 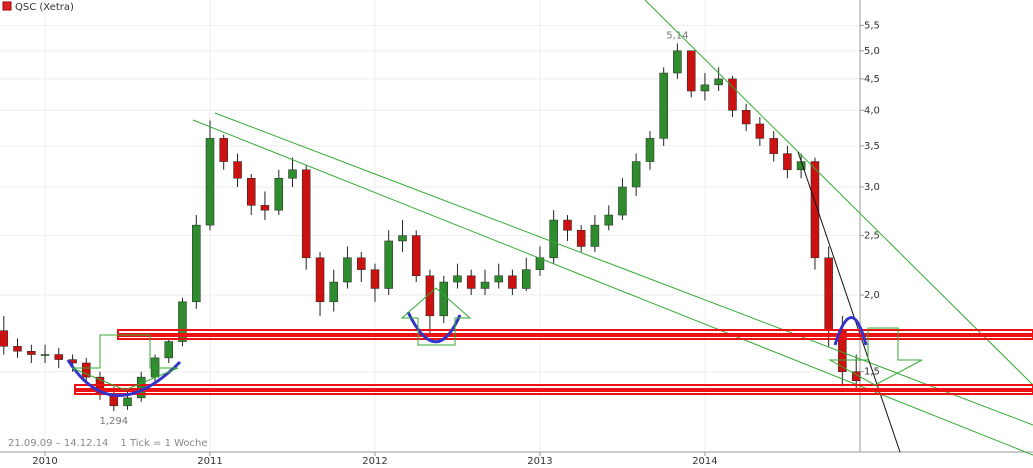 What do you see at coordinates (539, 461) in the screenshot?
I see `x-tick-label: 2013` at bounding box center [539, 461].